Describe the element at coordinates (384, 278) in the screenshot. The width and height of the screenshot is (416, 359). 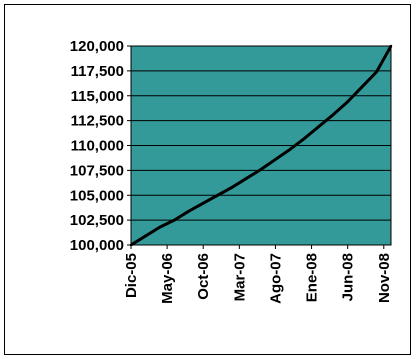
I see `x-tick-label: Nov-08` at that location.